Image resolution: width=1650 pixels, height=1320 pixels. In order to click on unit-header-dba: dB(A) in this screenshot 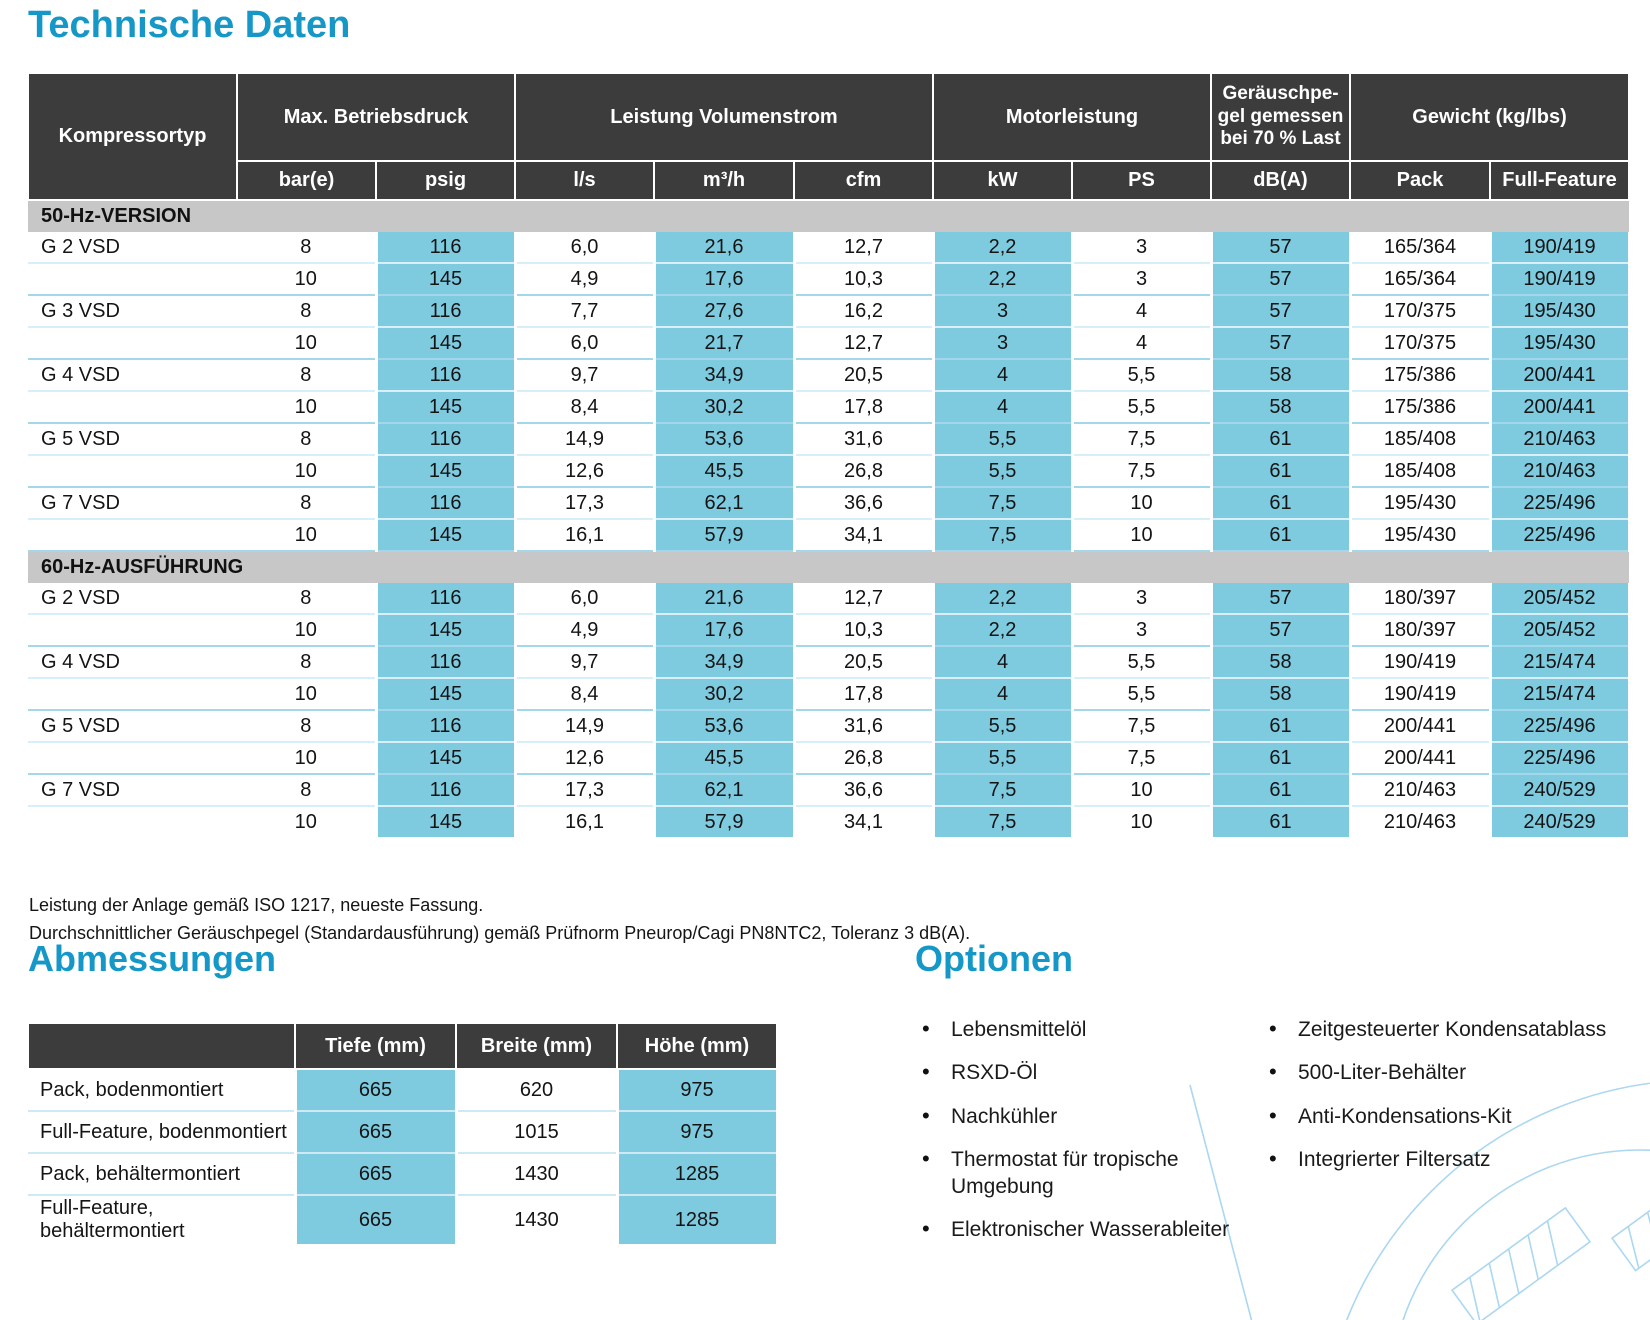, I will do `click(1281, 180)`.